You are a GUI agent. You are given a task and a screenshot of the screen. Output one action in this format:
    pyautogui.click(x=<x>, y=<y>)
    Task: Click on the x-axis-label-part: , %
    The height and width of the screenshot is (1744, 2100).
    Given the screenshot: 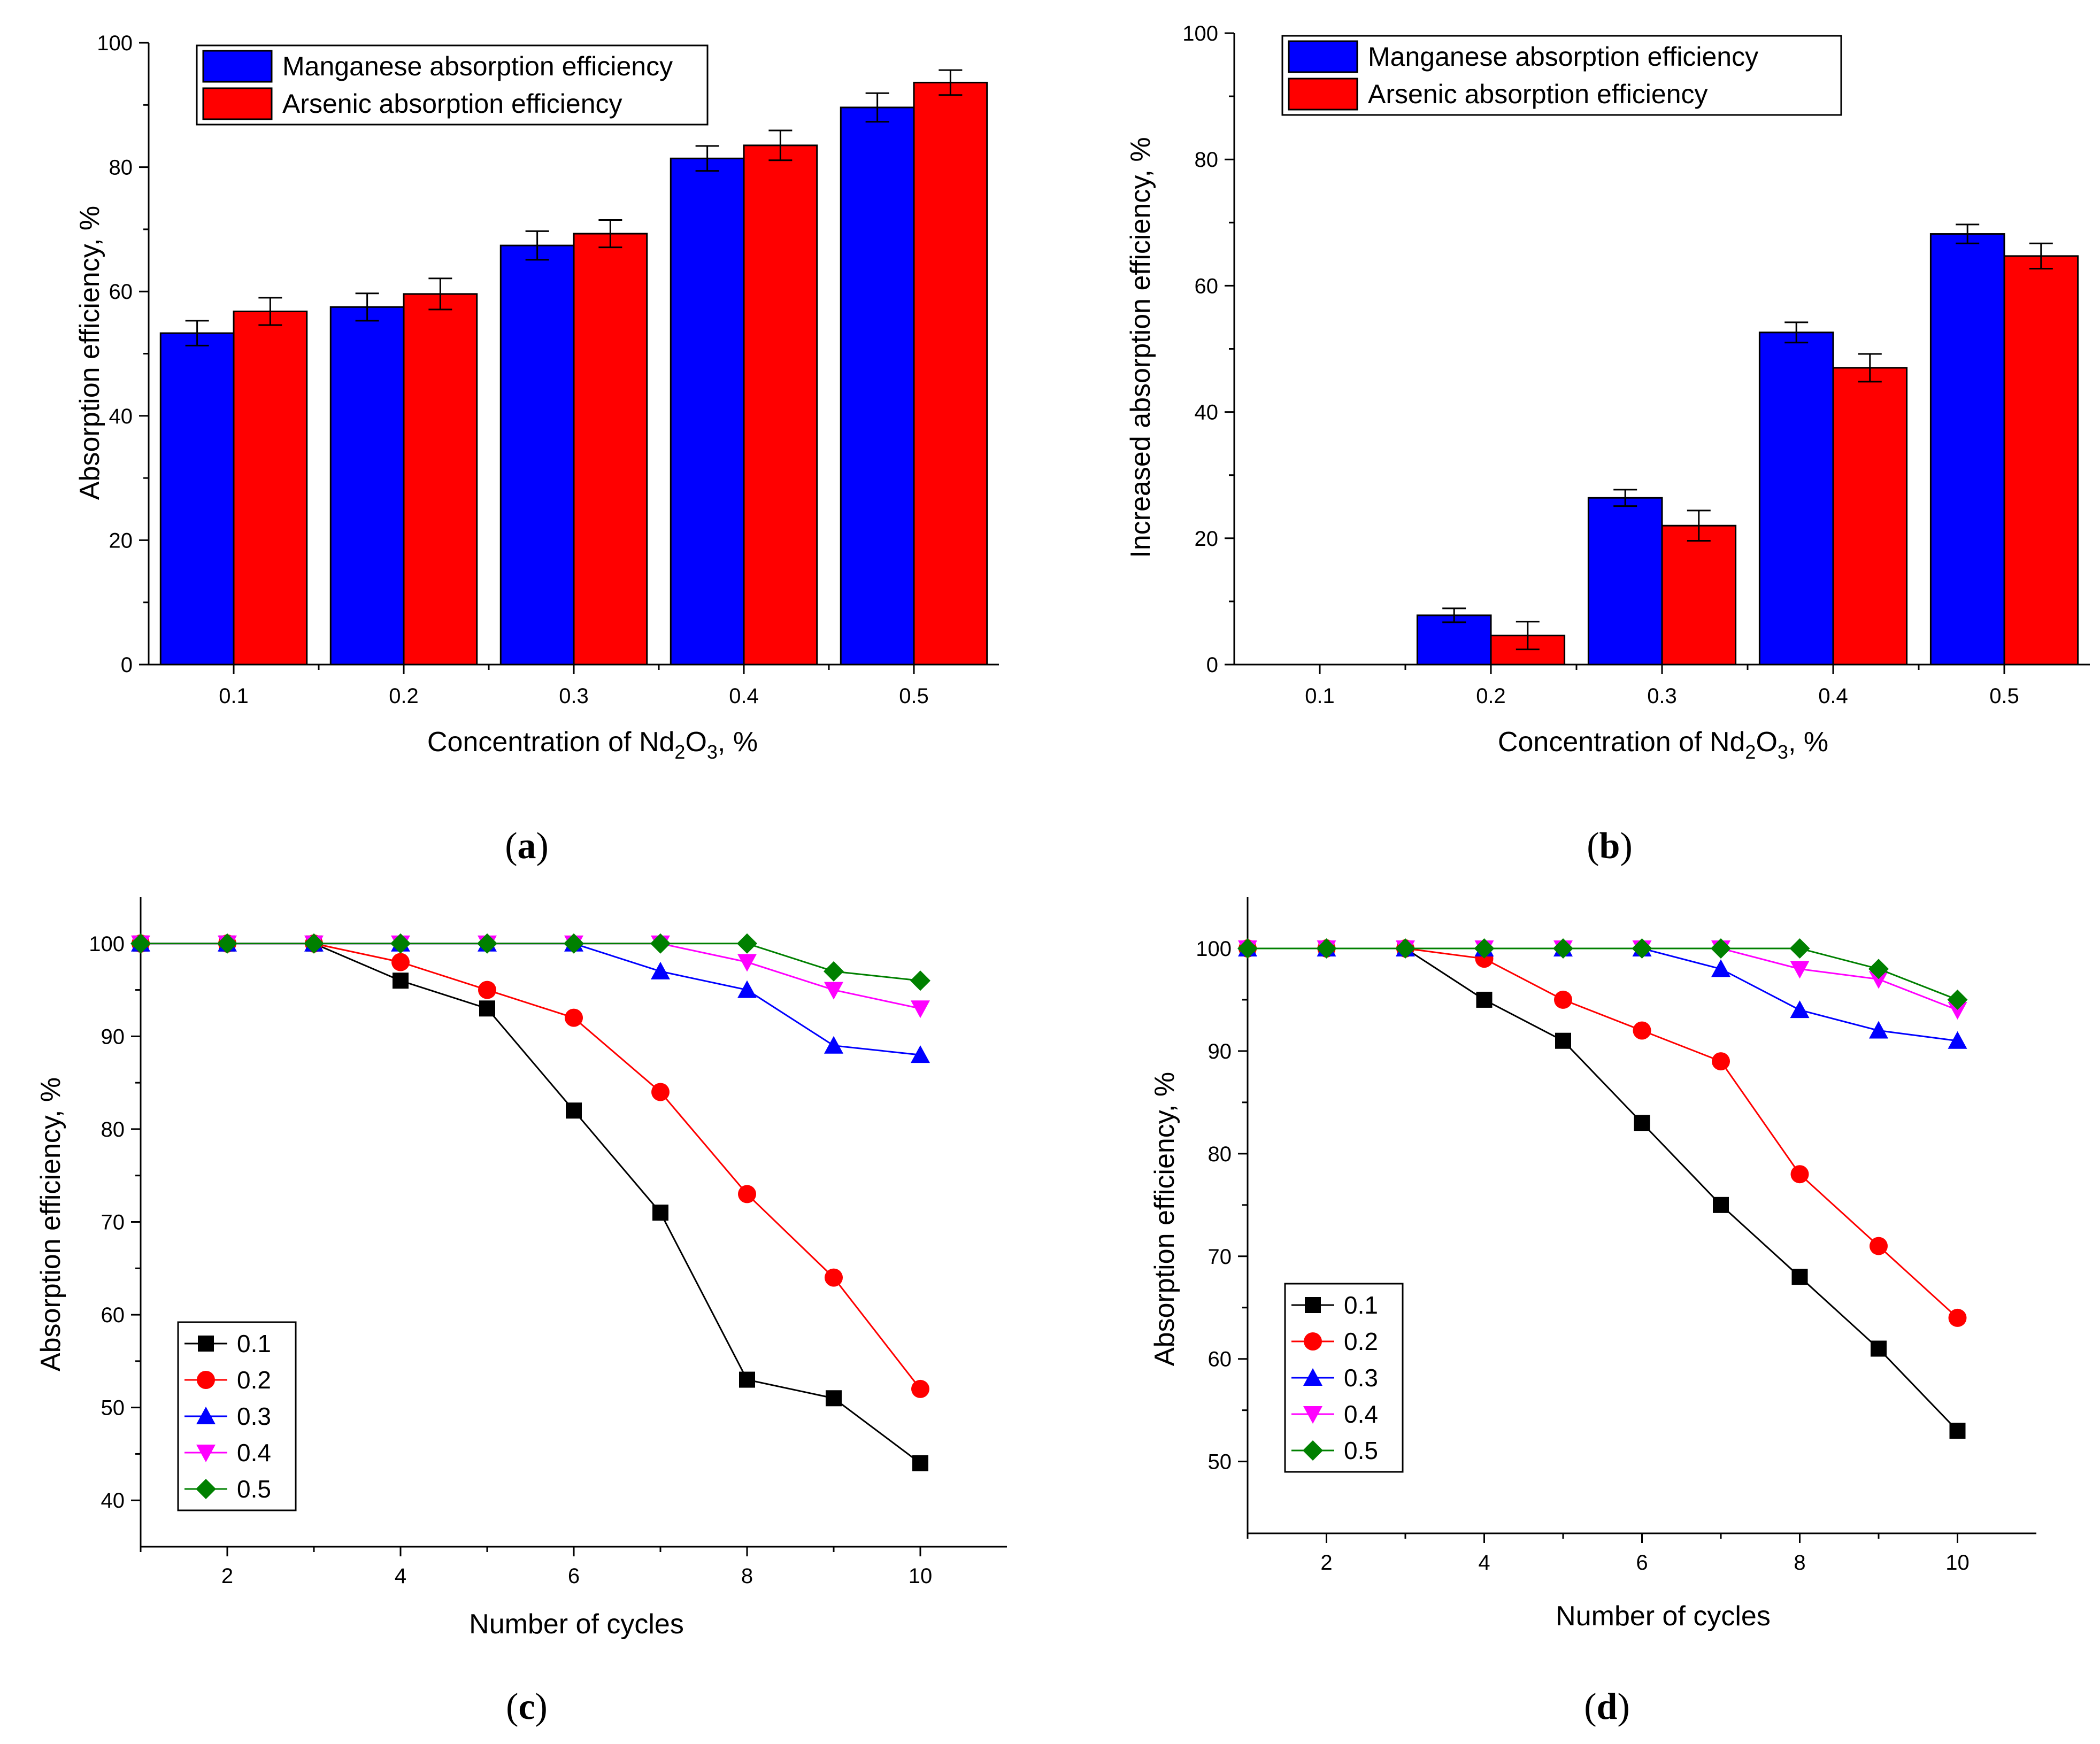 What is the action you would take?
    pyautogui.click(x=1808, y=742)
    